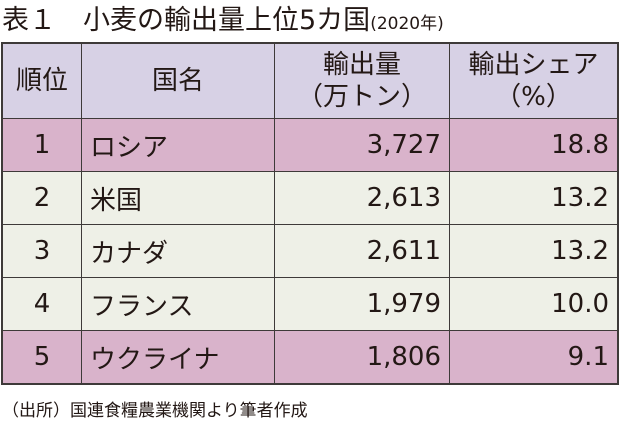  I want to click on header-cell: 国名, so click(178, 80).